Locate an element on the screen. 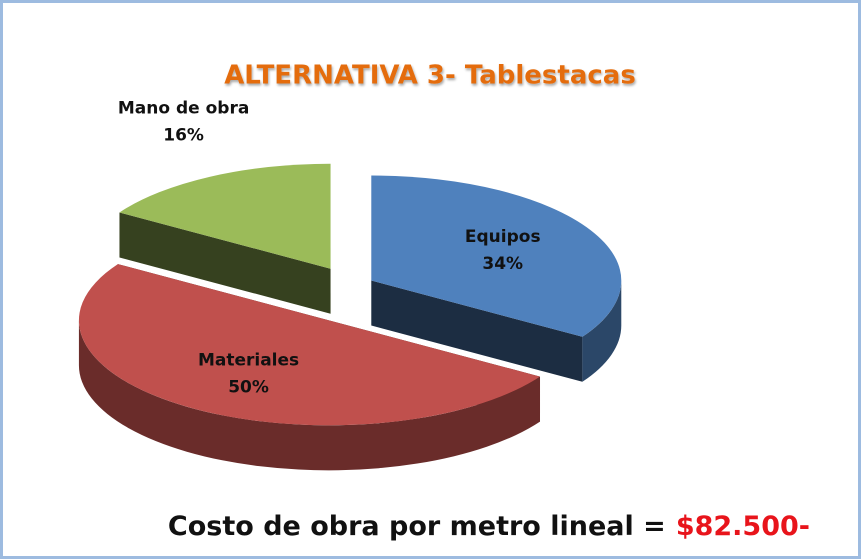  annotation-text: Costo de obra por metro lineal = is located at coordinates (417, 526).